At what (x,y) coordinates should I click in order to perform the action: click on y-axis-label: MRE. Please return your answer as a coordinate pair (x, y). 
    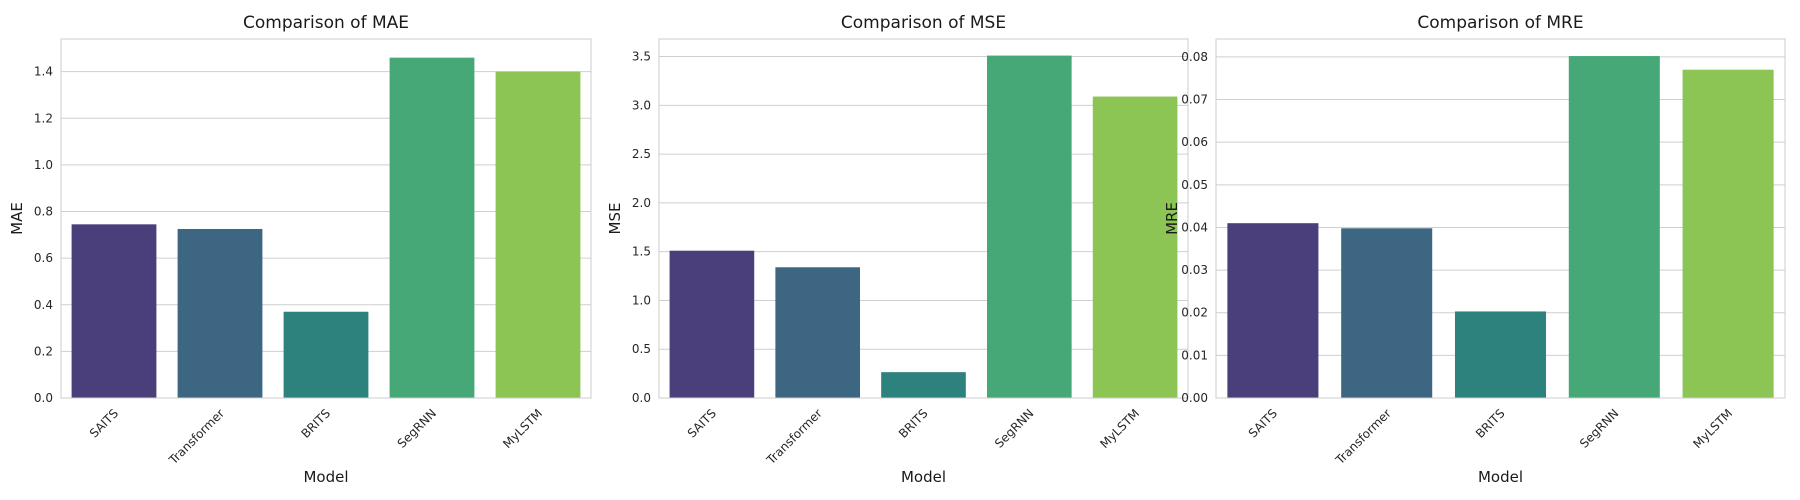
    Looking at the image, I should click on (1172, 218).